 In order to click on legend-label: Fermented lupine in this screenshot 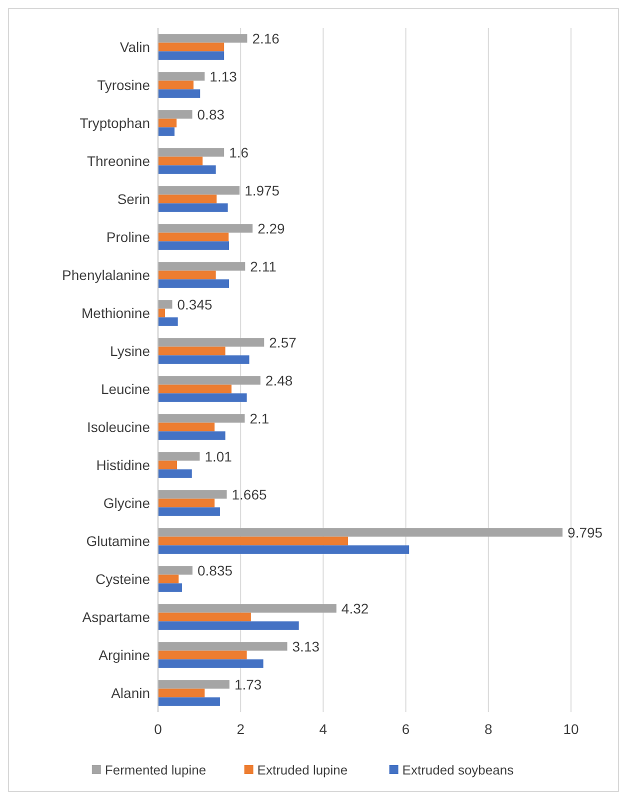, I will do `click(155, 770)`.